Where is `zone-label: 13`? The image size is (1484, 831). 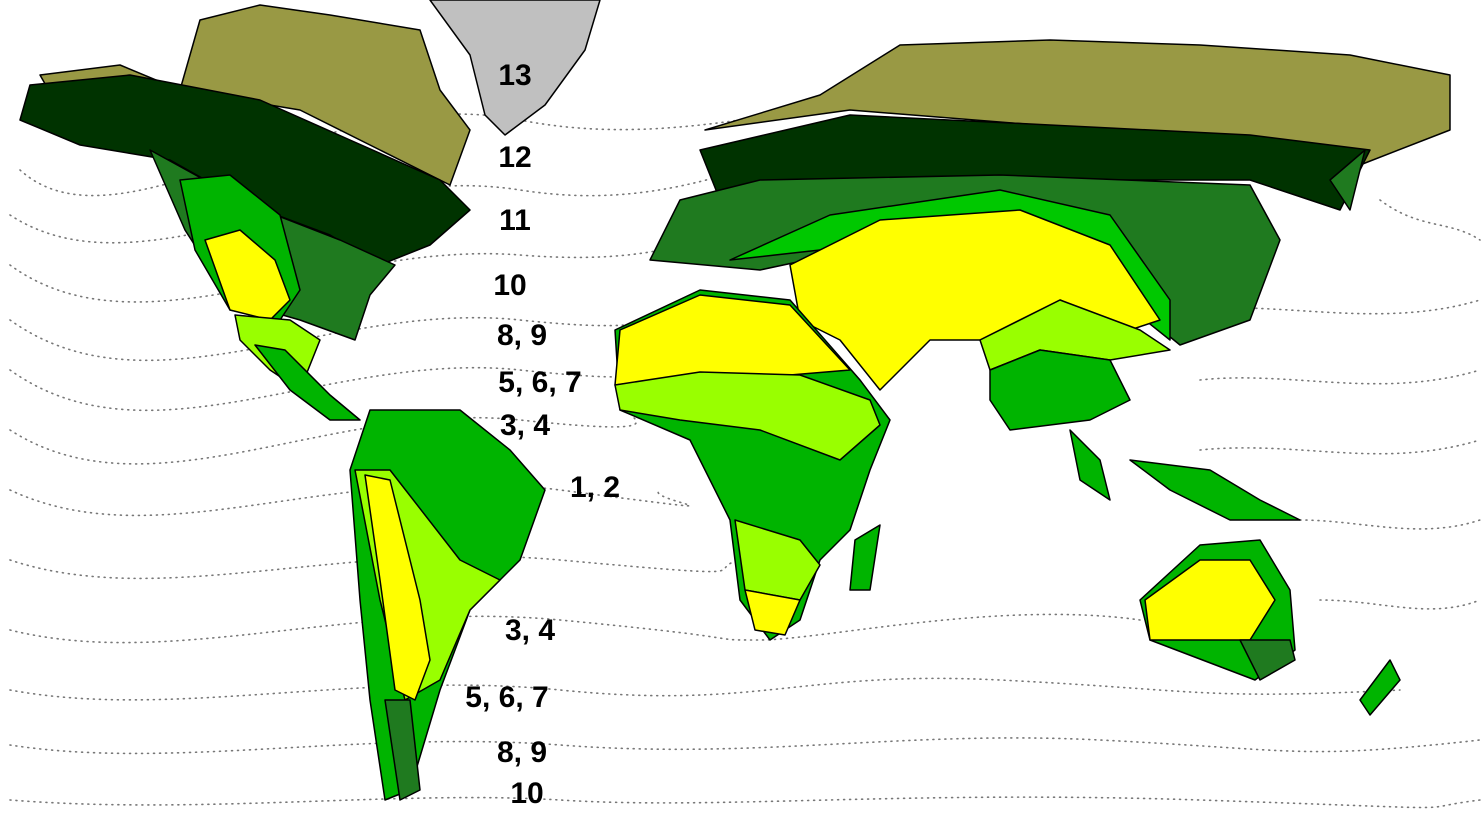
zone-label: 13 is located at coordinates (514, 75).